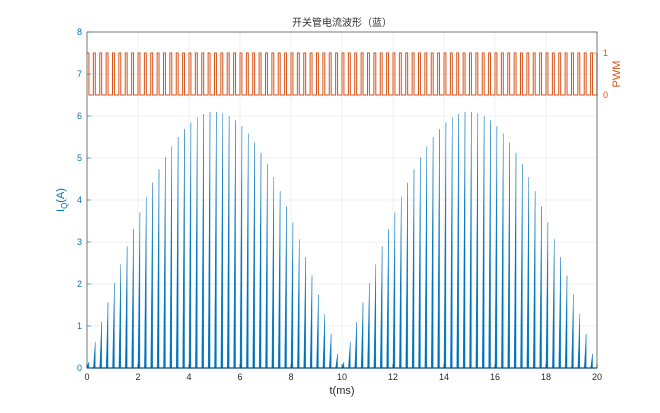 The image size is (660, 413). I want to click on x-tick-label: 0, so click(86, 377).